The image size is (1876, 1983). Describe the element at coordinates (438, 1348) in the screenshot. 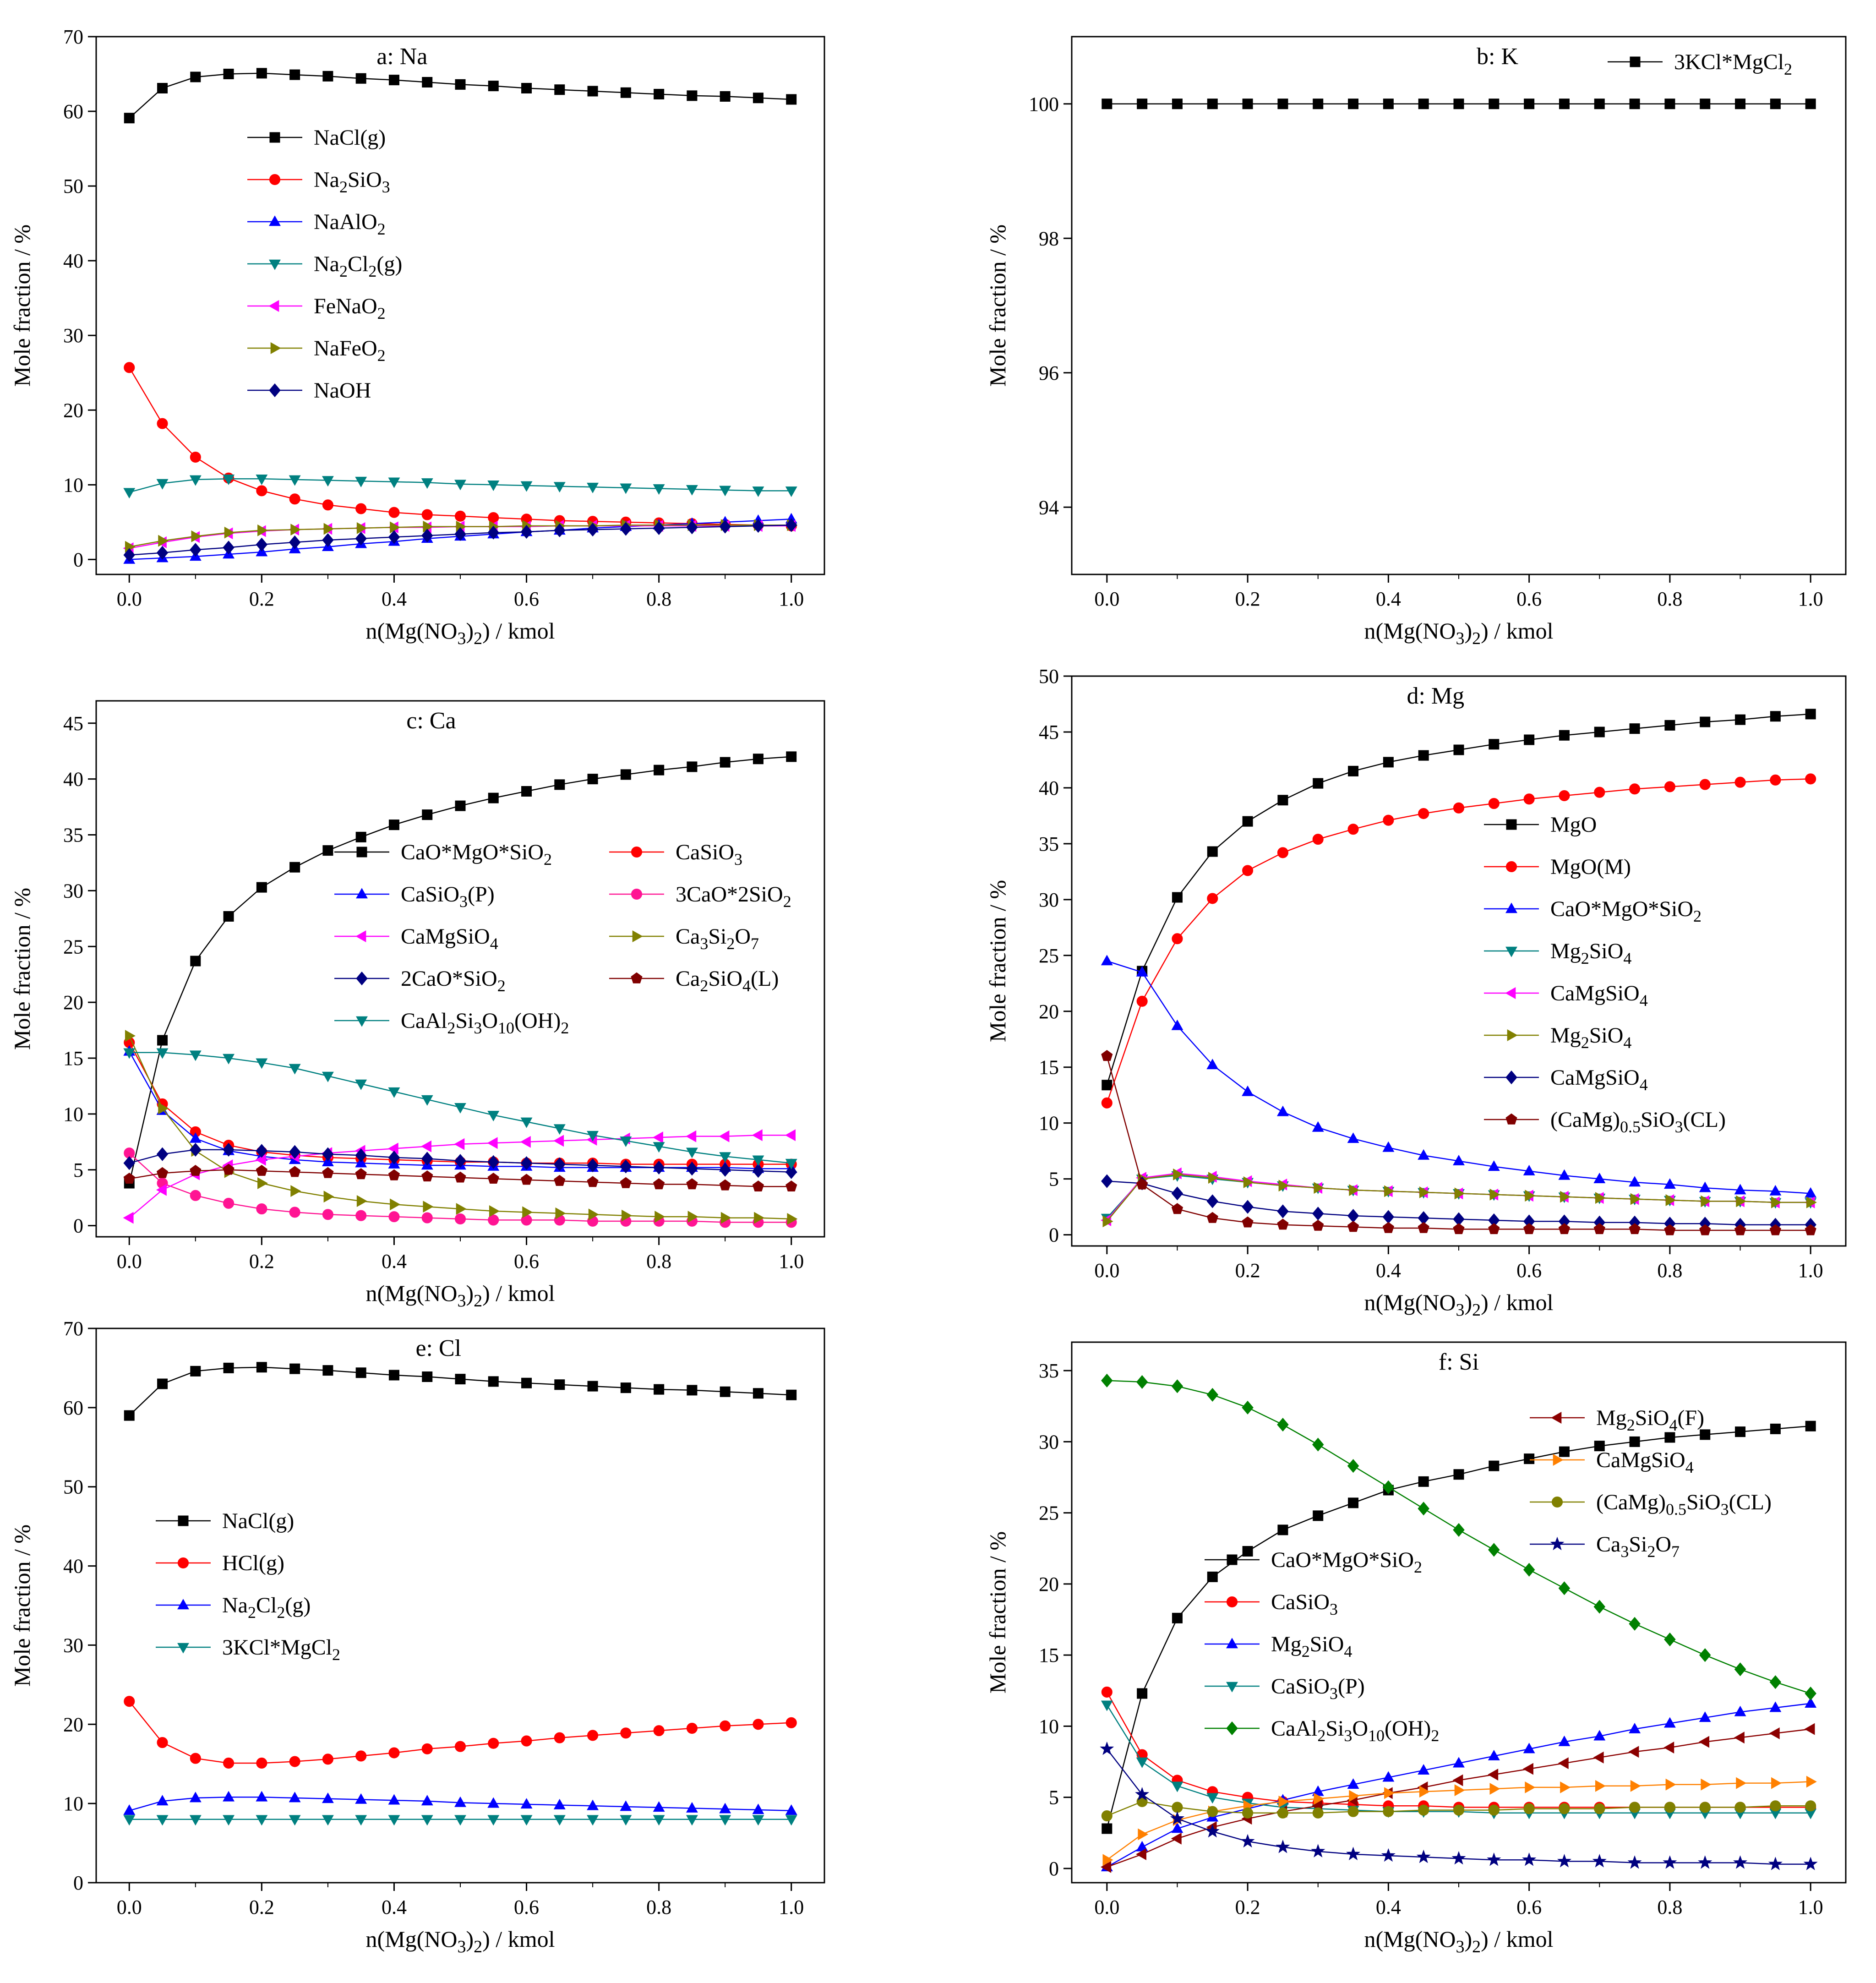

I see `panel-title: e: Cl` at that location.